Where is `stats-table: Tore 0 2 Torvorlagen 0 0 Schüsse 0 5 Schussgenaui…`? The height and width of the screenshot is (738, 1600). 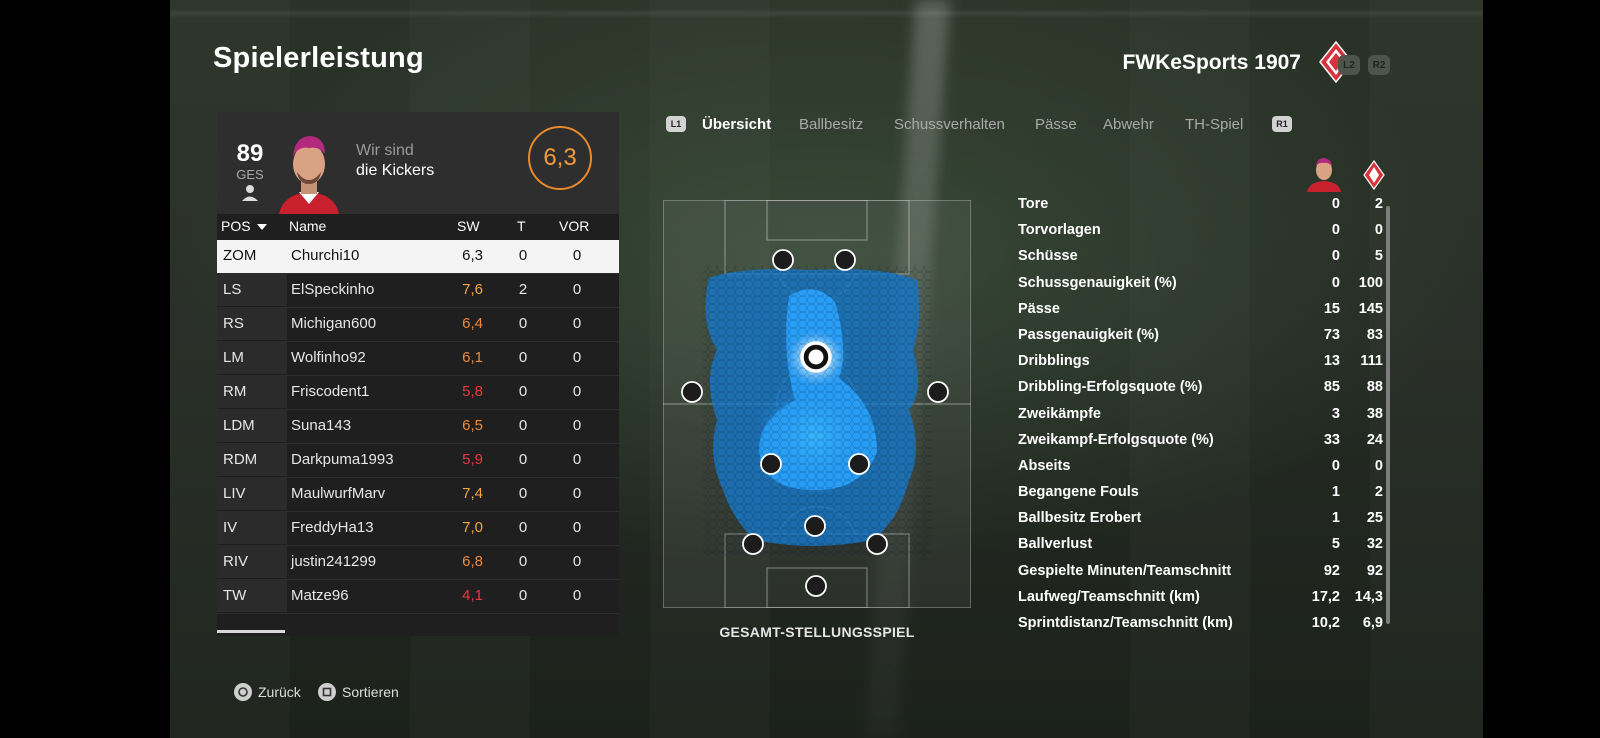 stats-table: Tore 0 2 Torvorlagen 0 0 Schüsse 0 5 Schussgenaui… is located at coordinates (1203, 414).